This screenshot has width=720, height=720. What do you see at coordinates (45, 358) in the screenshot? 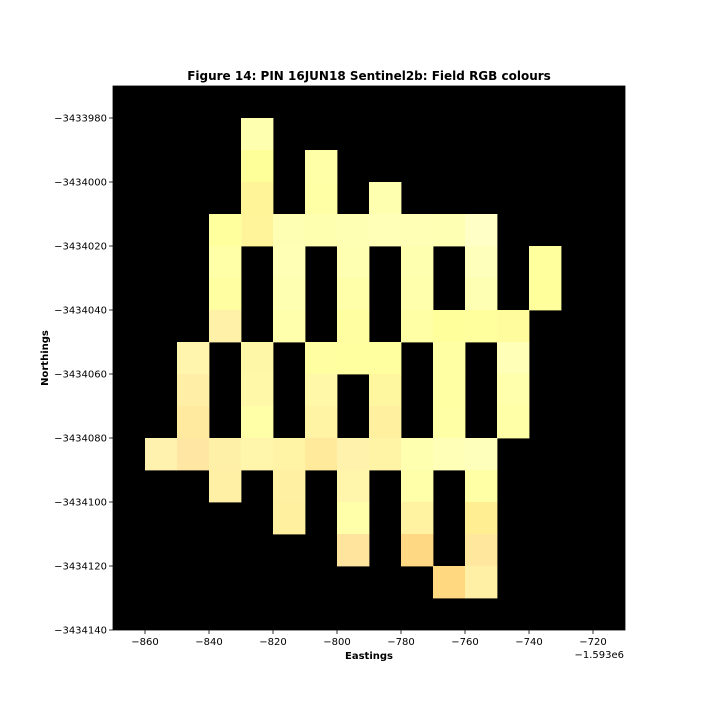
I see `y-axis-label: Northings` at bounding box center [45, 358].